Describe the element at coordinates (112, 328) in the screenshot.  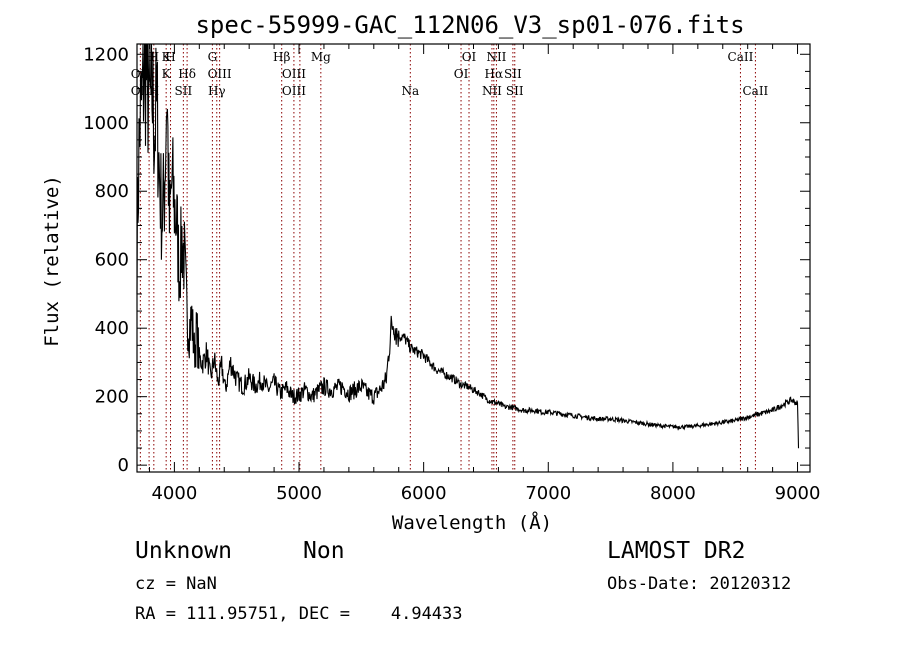
I see `y-tick-label: 400` at that location.